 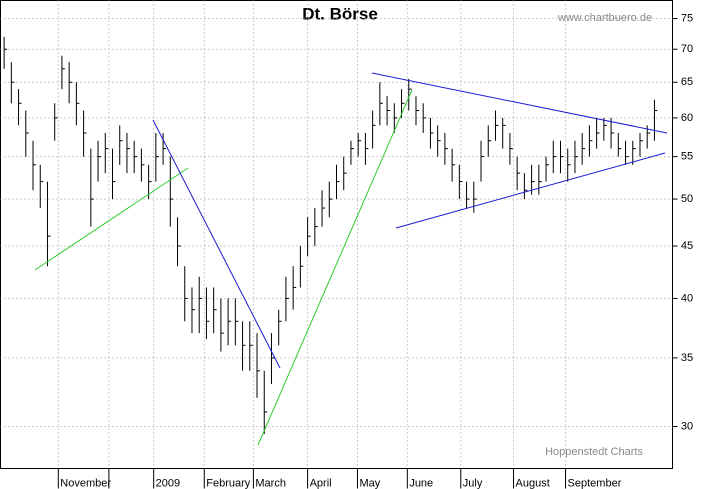 What do you see at coordinates (594, 452) in the screenshot?
I see `credit-label: Hoppenstedt Charts` at bounding box center [594, 452].